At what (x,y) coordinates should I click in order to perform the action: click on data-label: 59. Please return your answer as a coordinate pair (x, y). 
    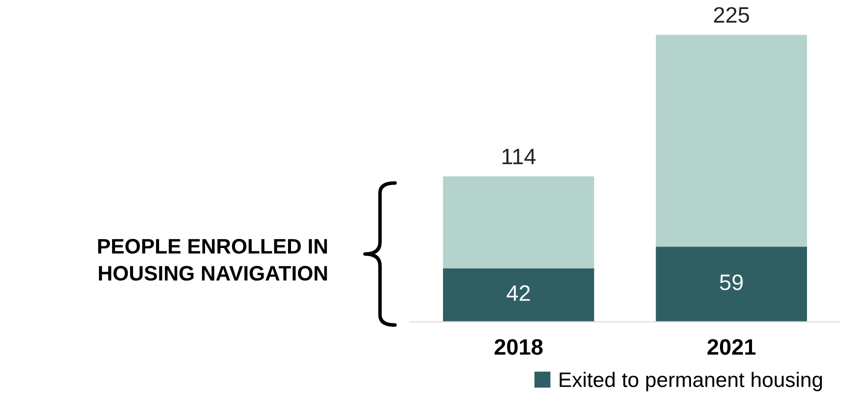
    Looking at the image, I should click on (731, 282).